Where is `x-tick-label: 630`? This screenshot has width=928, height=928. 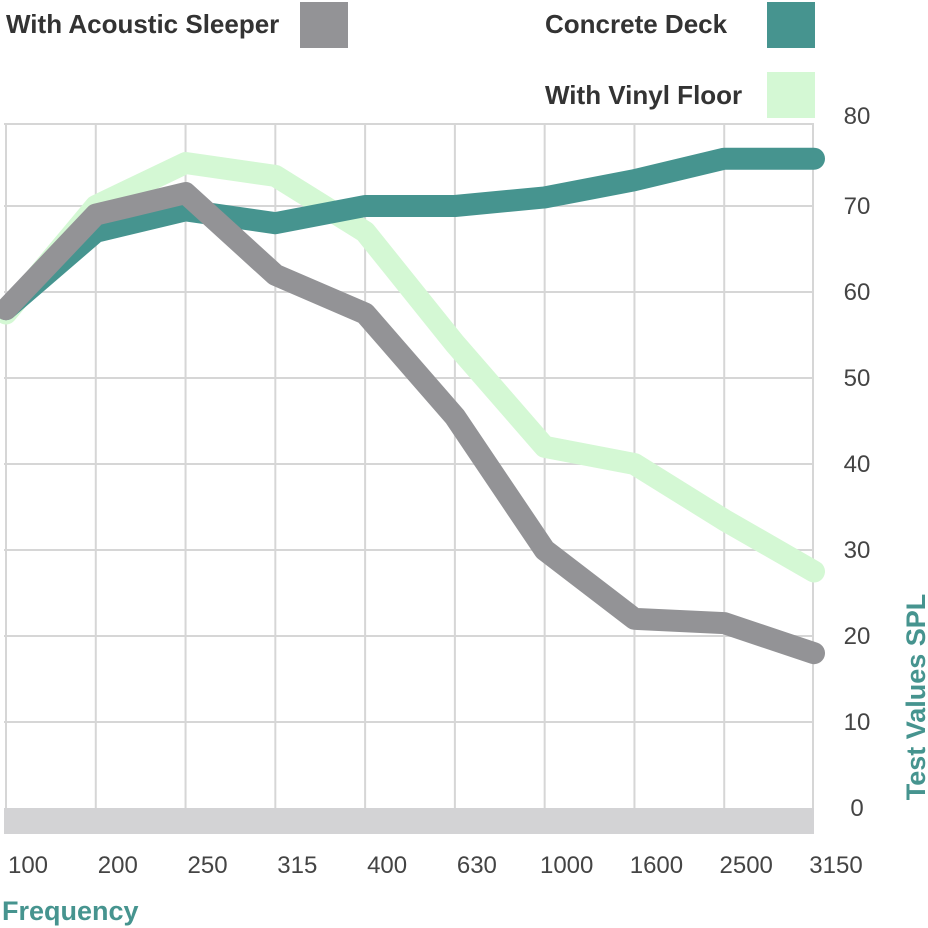 x-tick-label: 630 is located at coordinates (477, 865).